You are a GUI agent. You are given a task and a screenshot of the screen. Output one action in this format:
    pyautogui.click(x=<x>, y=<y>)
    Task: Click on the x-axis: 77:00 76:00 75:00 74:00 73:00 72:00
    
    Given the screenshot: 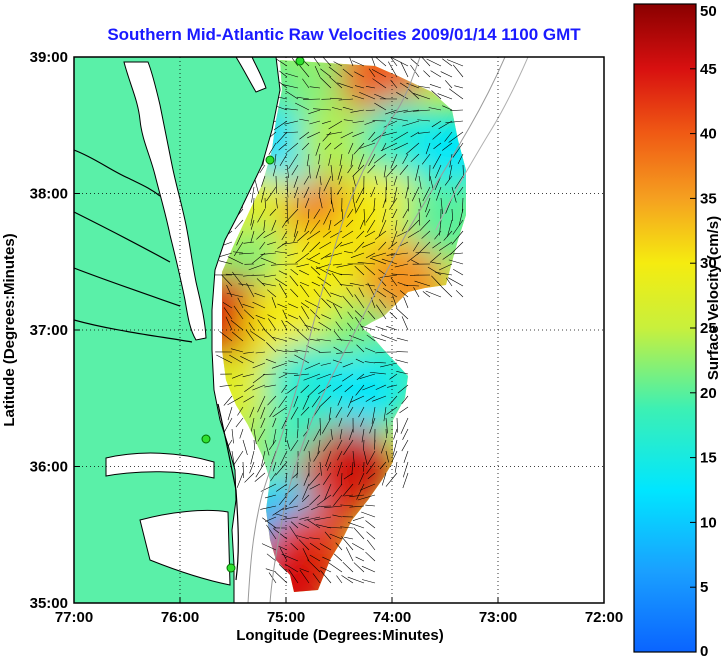 What is the action you would take?
    pyautogui.click(x=339, y=611)
    